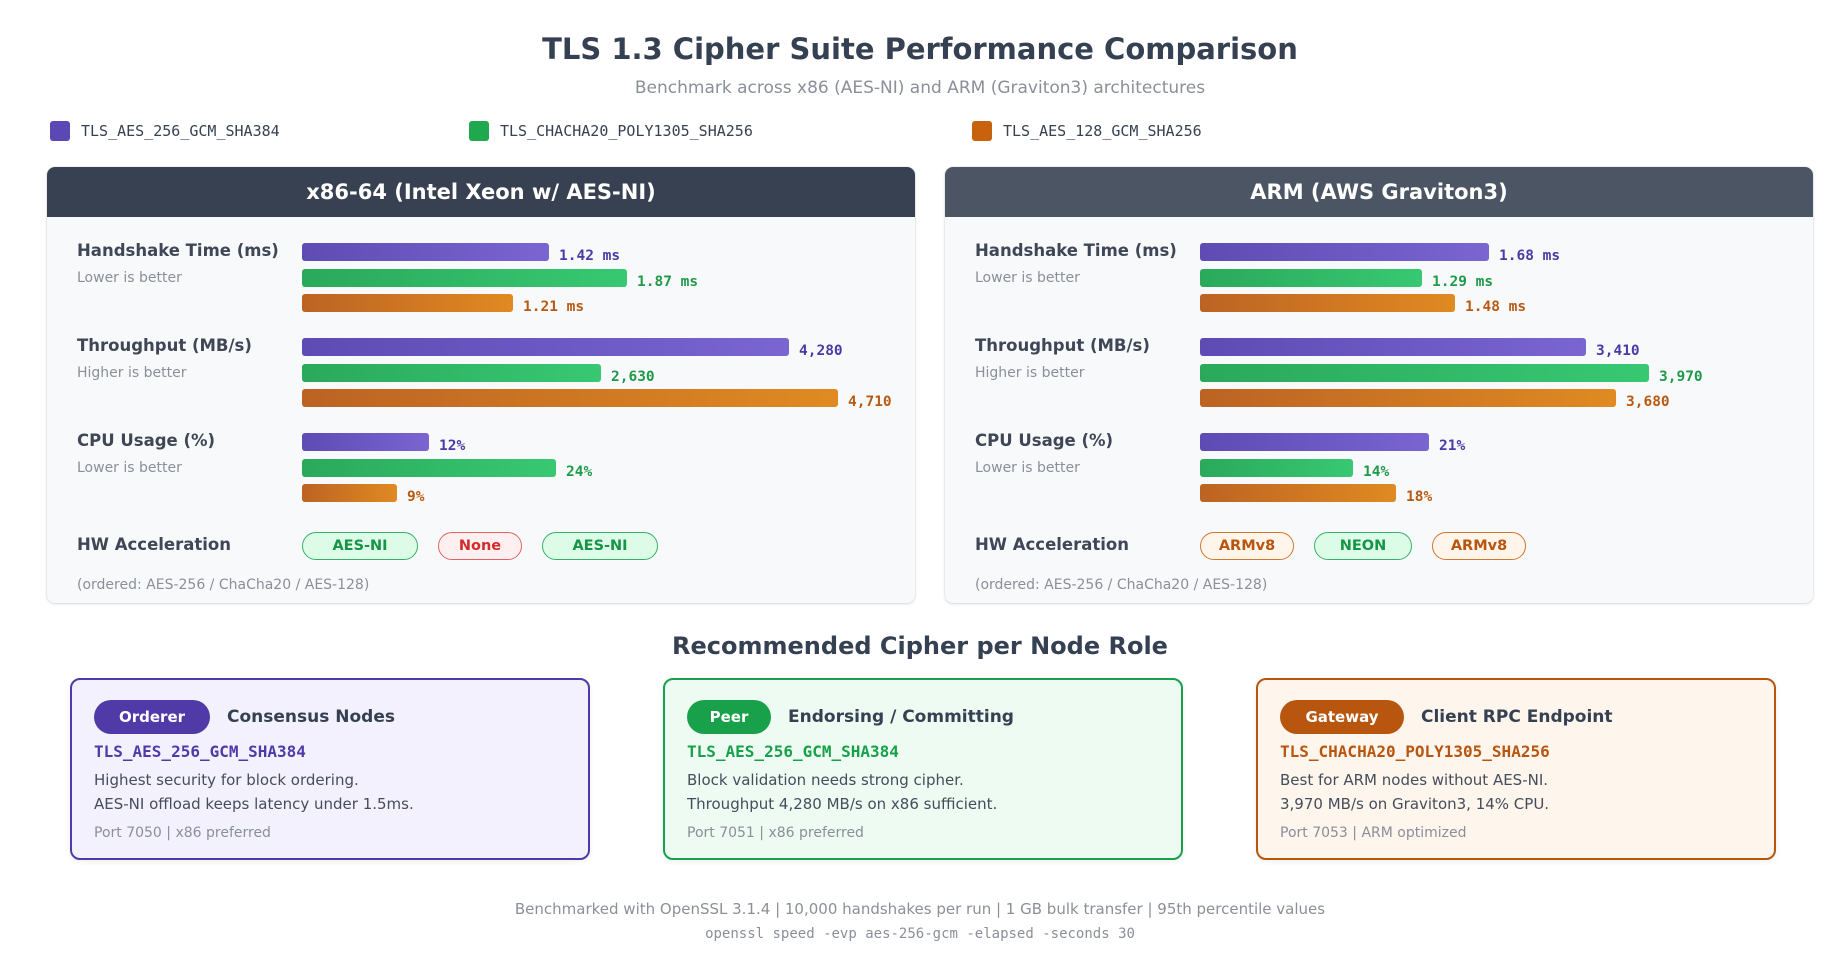  What do you see at coordinates (1044, 453) in the screenshot?
I see `metric-label-group: CPU Usage (%) Lower is better` at bounding box center [1044, 453].